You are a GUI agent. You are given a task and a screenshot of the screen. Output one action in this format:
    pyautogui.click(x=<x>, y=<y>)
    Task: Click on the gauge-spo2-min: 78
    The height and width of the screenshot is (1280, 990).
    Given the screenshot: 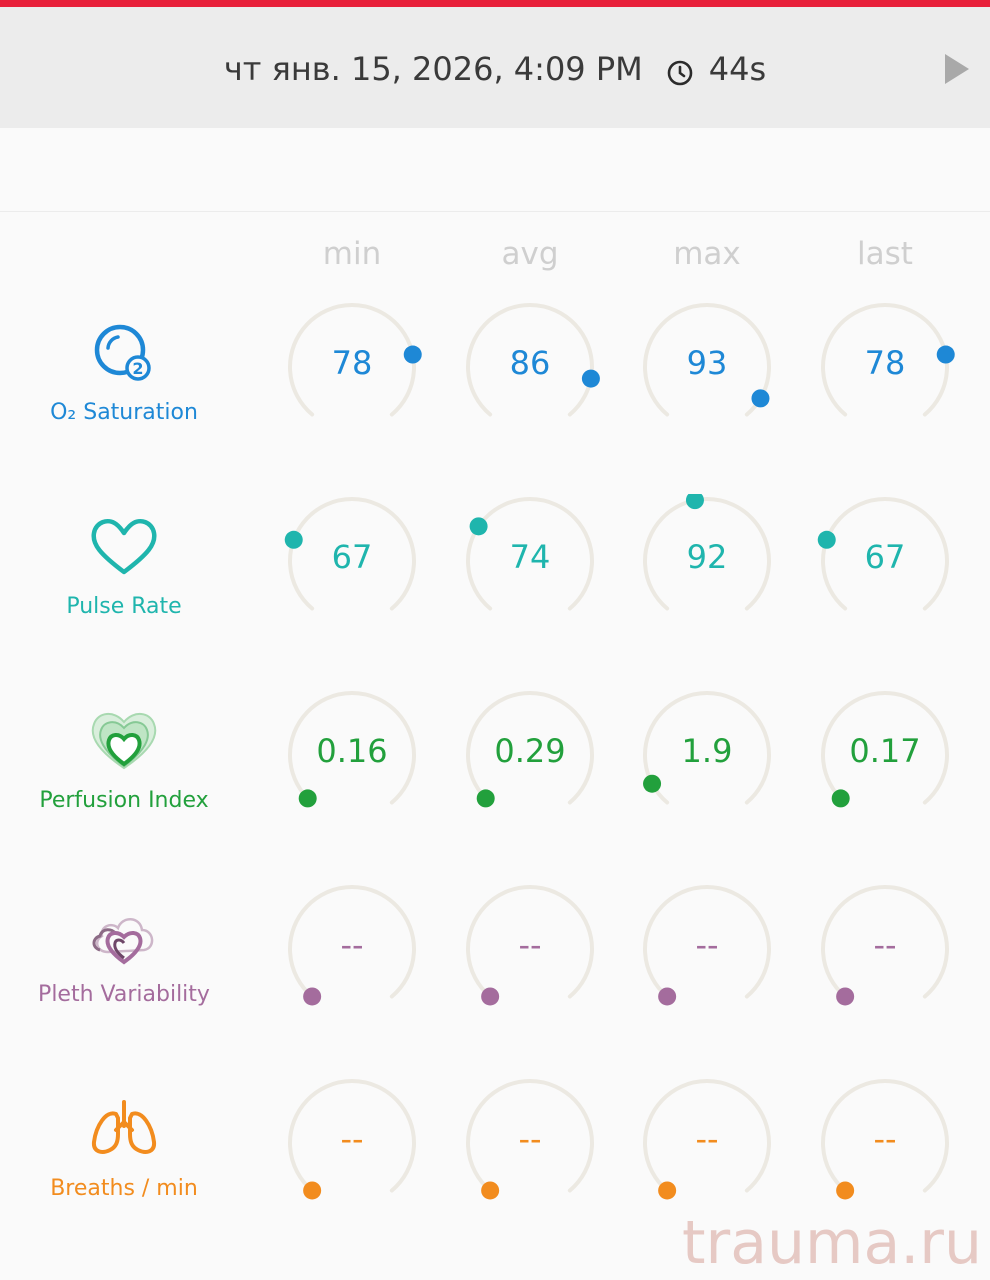 What is the action you would take?
    pyautogui.click(x=352, y=365)
    